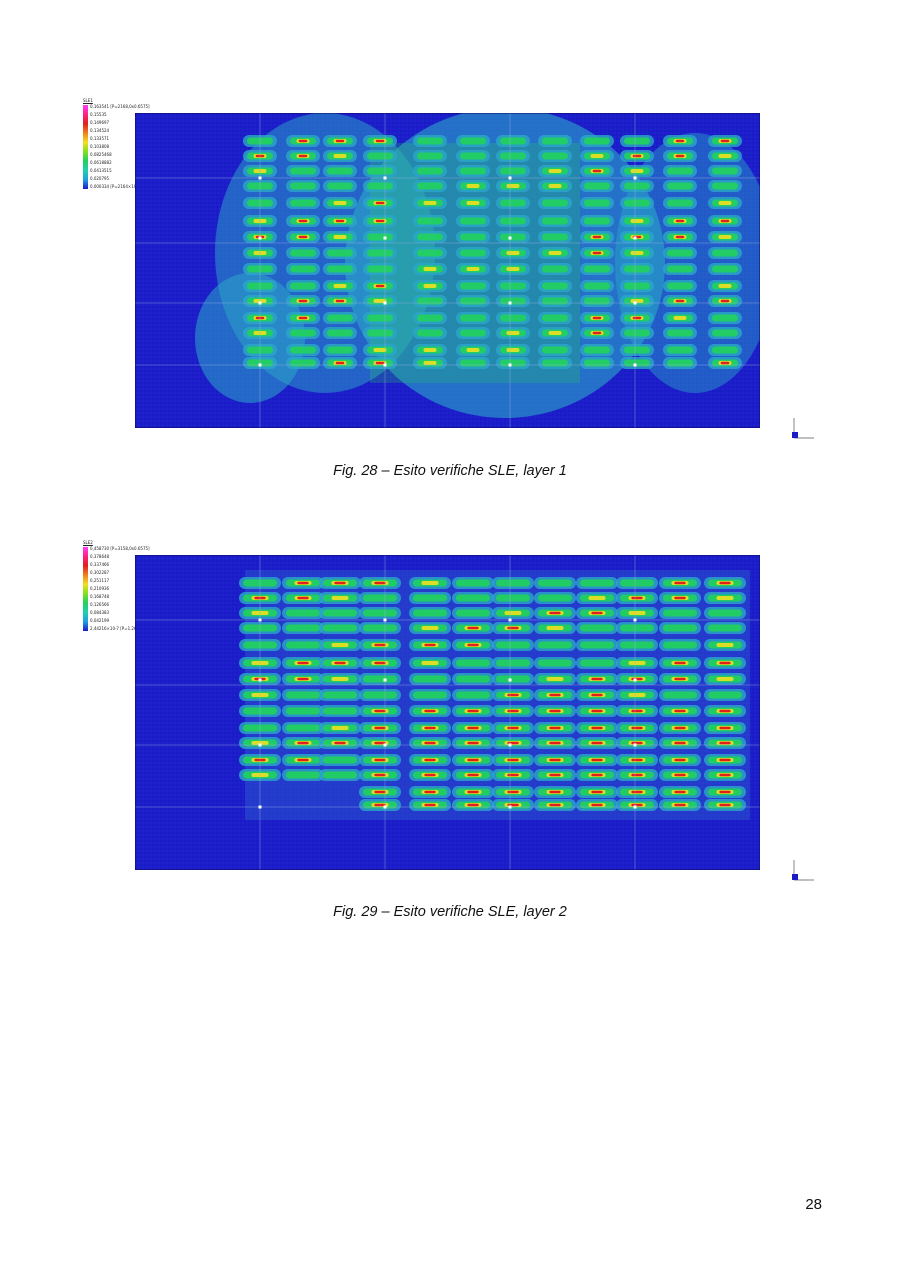 This screenshot has height=1280, width=900. Describe the element at coordinates (100, 130) in the screenshot. I see `legend-value: 0,134524` at that location.